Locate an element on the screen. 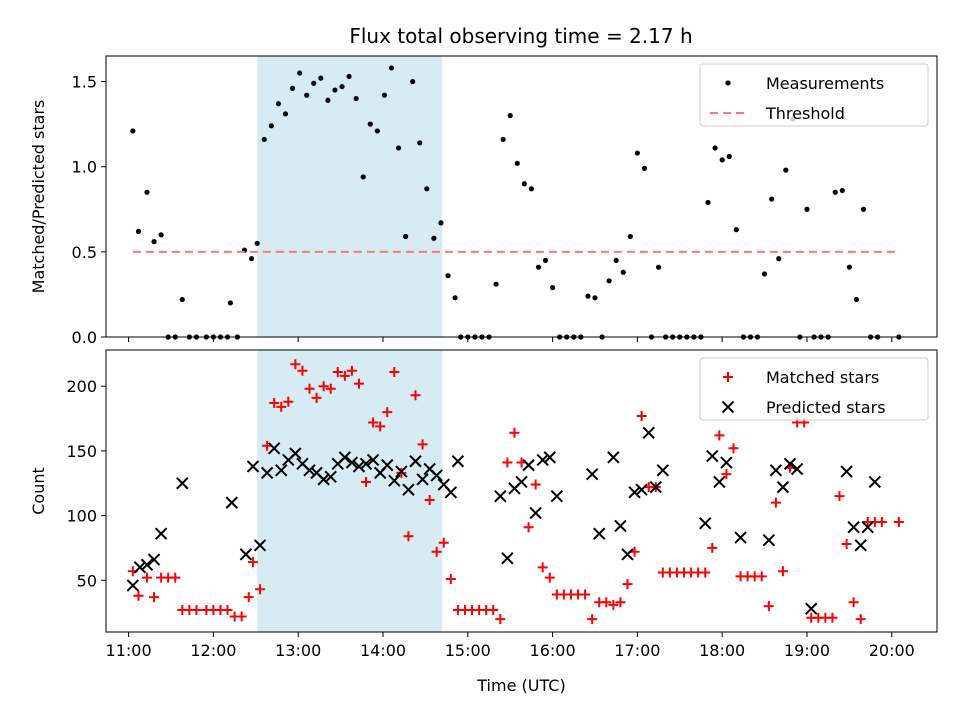 Image resolution: width=960 pixels, height=720 pixels. y-tick-label: 50 is located at coordinates (87, 580).